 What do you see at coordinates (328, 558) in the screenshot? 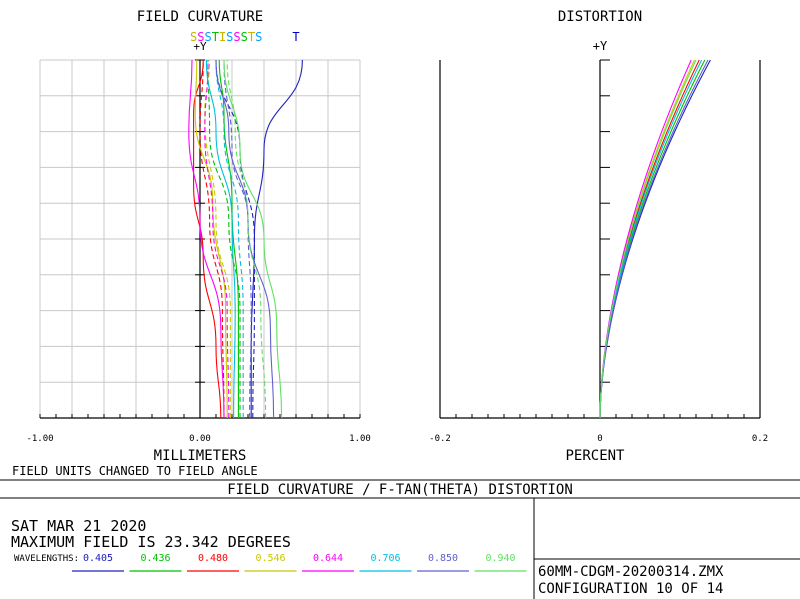
I see `wavelength-value: 0.644` at bounding box center [328, 558].